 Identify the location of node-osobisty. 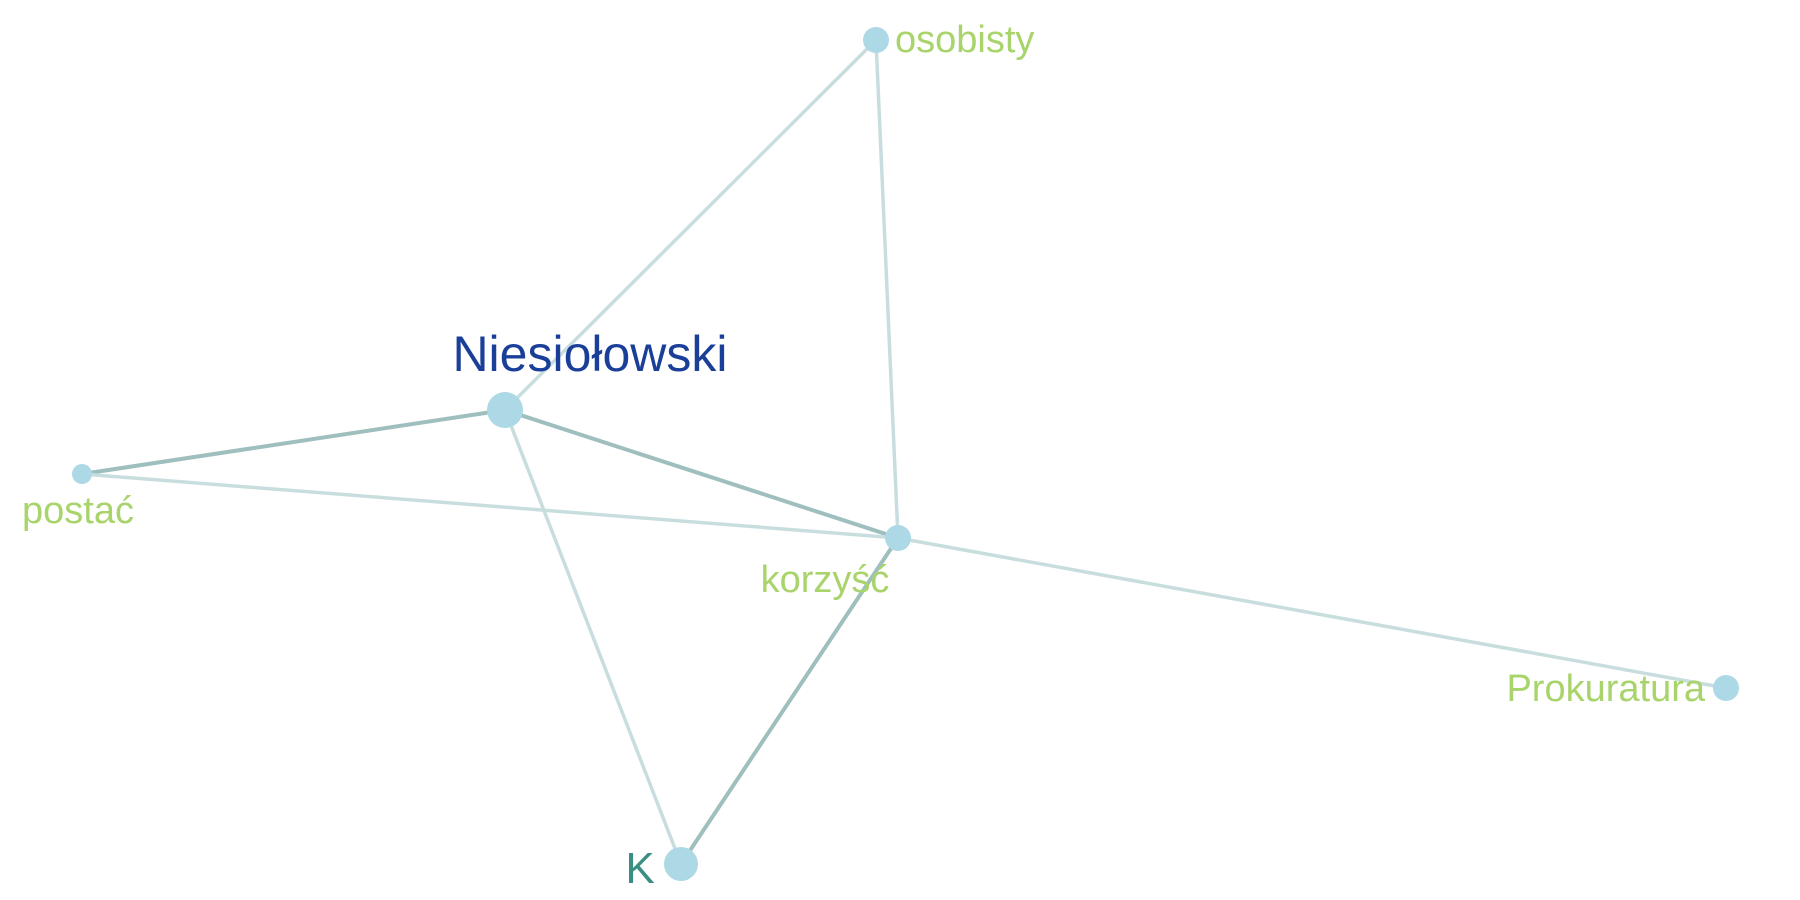
(876, 40).